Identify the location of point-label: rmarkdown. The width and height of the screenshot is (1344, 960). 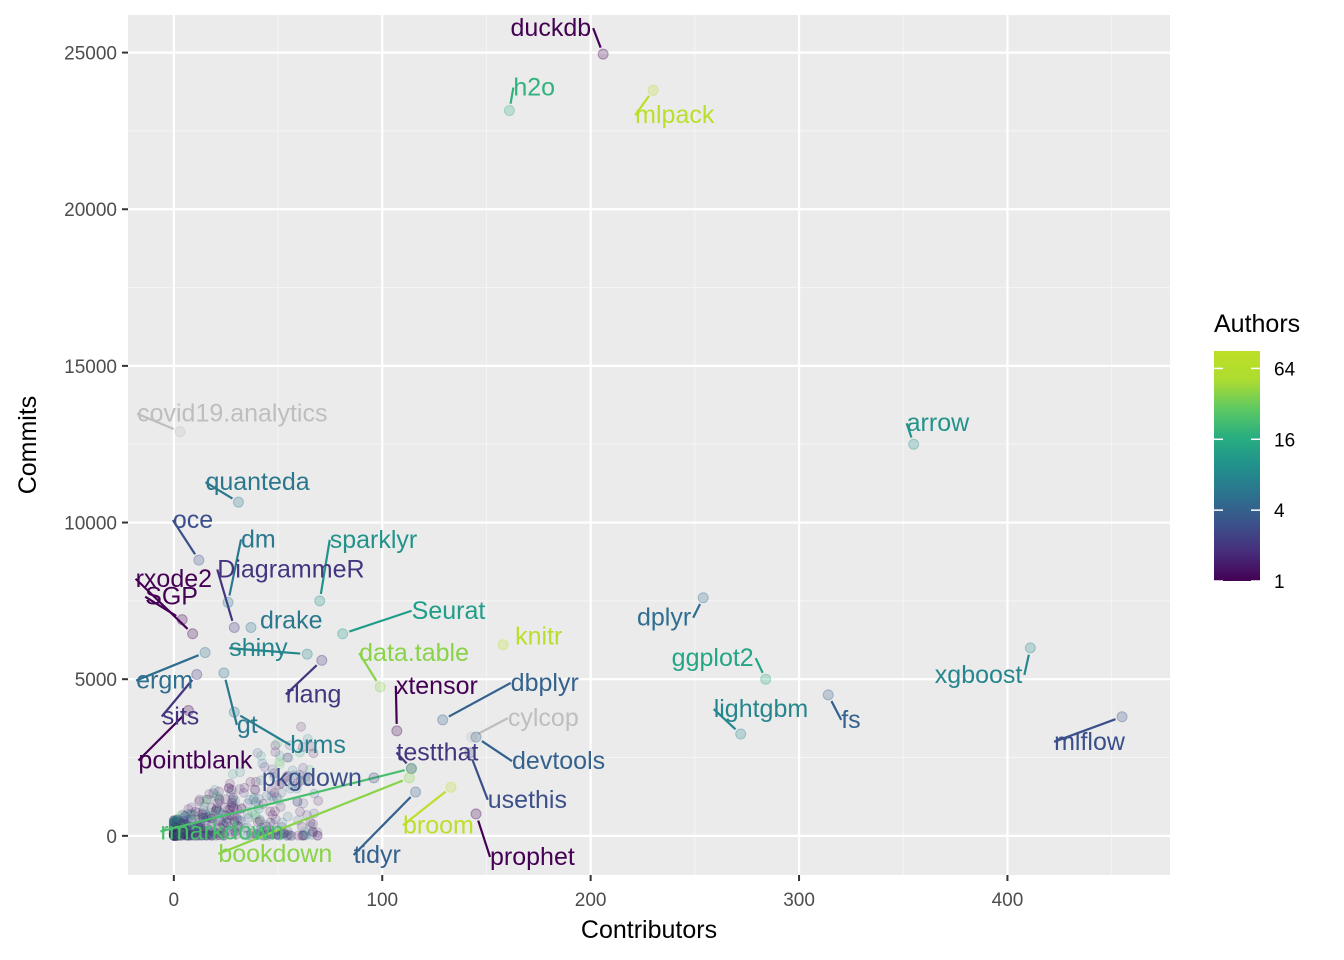
(222, 831).